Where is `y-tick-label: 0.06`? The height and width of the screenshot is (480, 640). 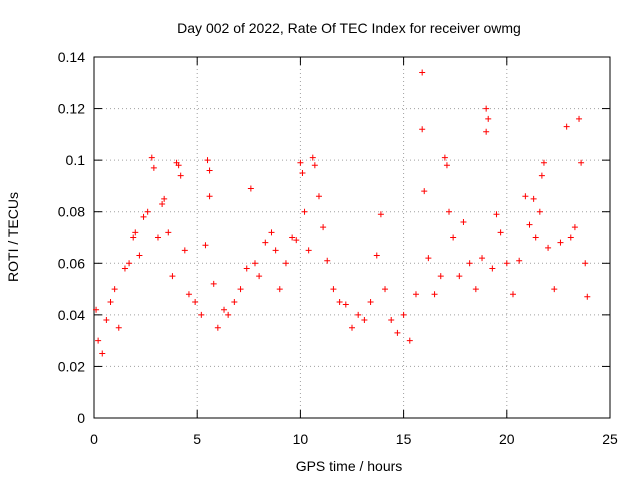 y-tick-label: 0.06 is located at coordinates (71, 263).